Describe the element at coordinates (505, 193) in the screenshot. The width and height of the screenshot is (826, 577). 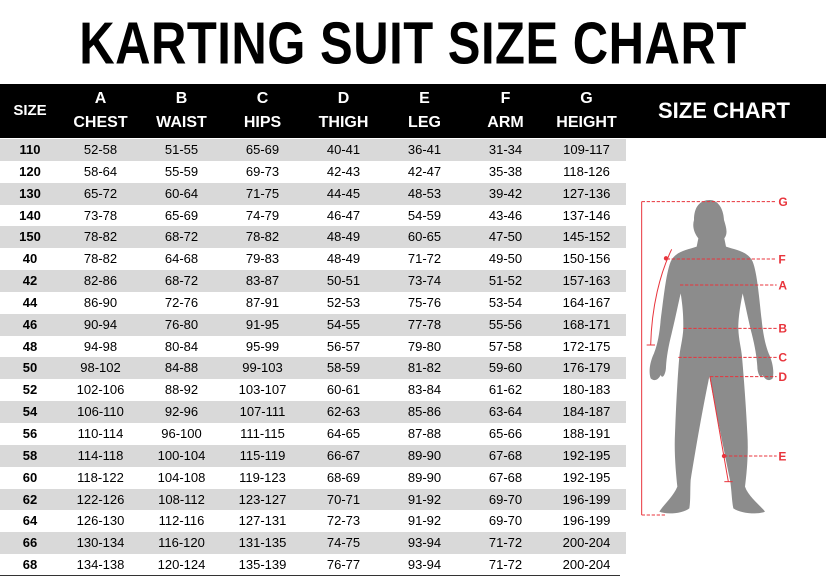
I see `value-cell: 39-42` at that location.